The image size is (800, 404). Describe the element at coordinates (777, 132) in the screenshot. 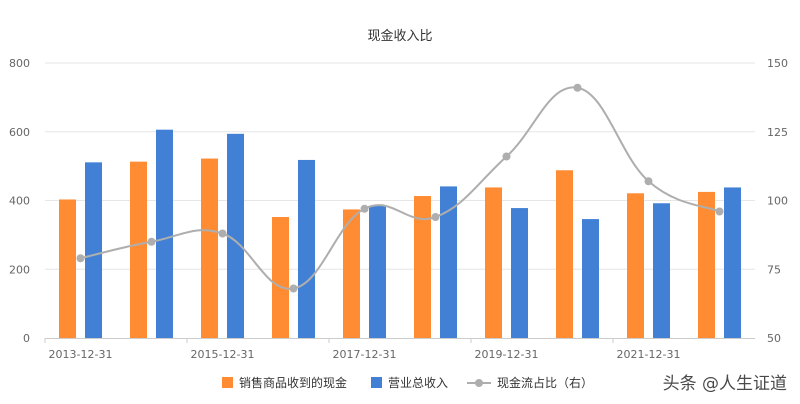

I see `y-tick-label-right: 125` at that location.